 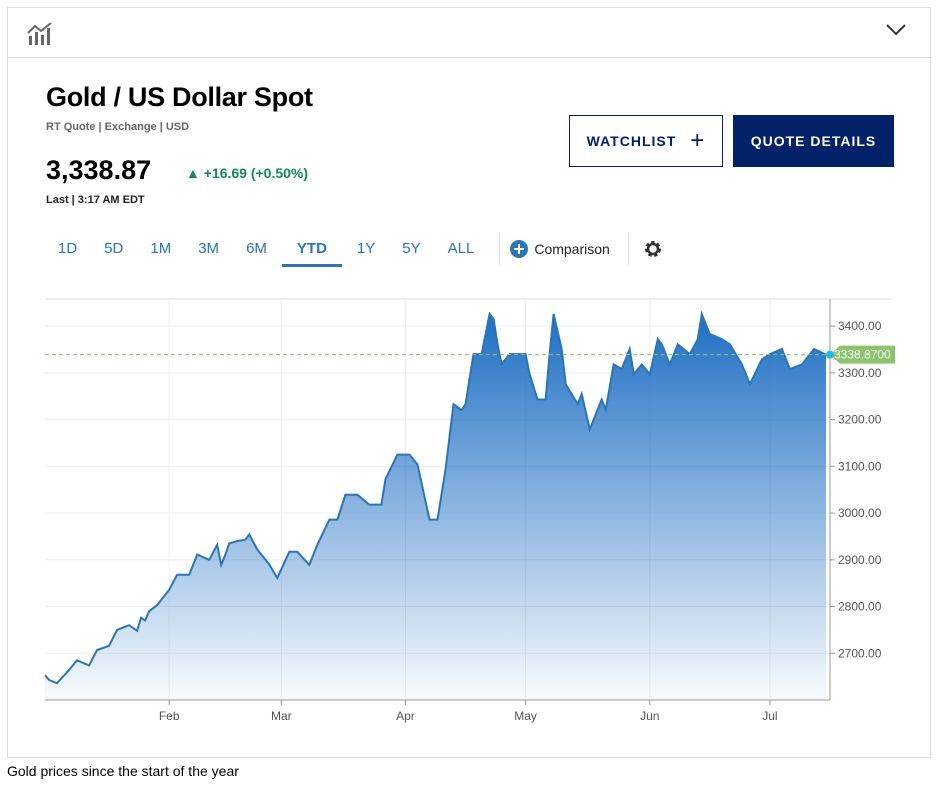 I want to click on comparison-button: Comparison, so click(x=560, y=249).